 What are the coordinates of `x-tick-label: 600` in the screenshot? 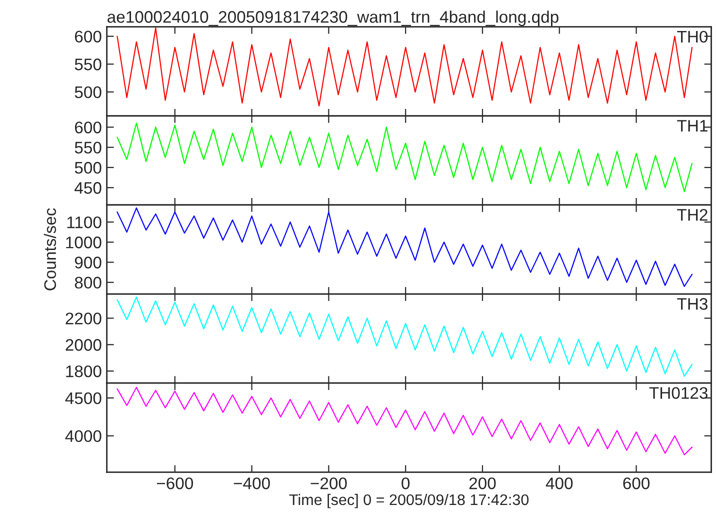 It's located at (636, 483).